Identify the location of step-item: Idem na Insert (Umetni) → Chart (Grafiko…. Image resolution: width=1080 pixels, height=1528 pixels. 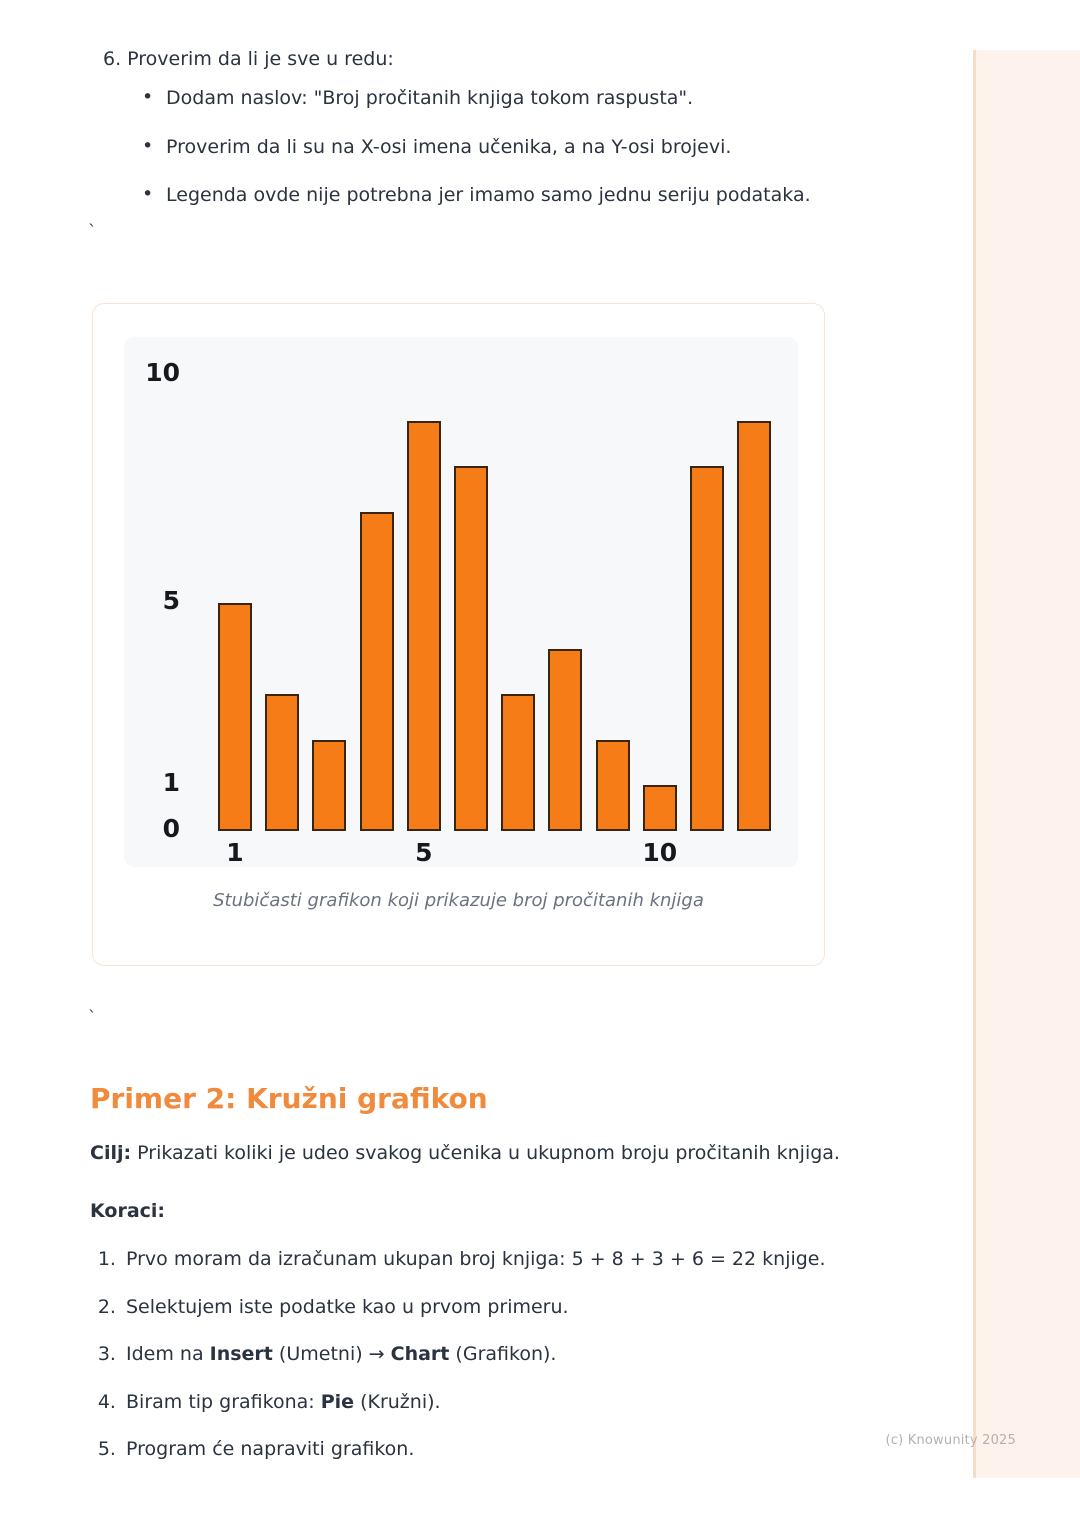
(532, 1354).